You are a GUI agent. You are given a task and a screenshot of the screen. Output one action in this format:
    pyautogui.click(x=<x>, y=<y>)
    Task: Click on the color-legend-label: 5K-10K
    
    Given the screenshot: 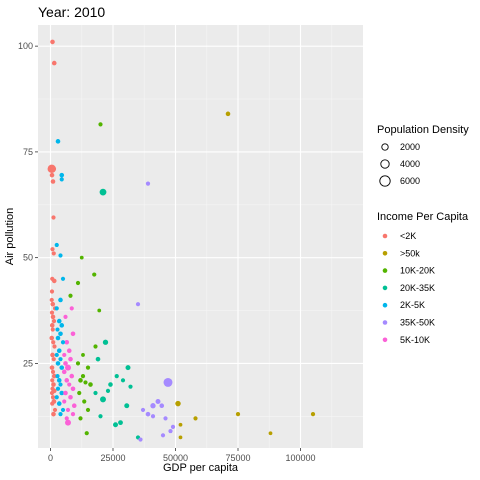 What is the action you would take?
    pyautogui.click(x=415, y=340)
    